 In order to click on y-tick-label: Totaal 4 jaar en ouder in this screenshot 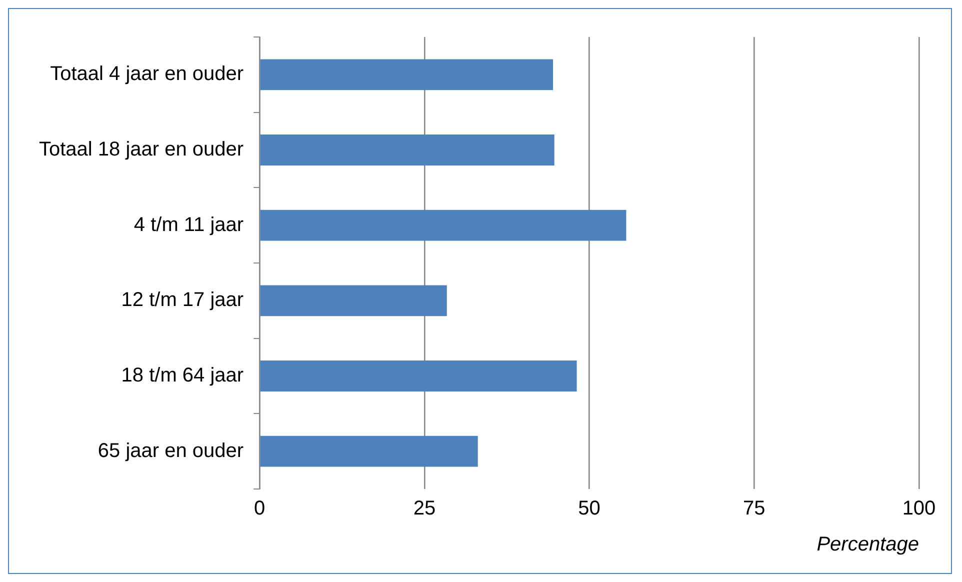, I will do `click(147, 74)`.